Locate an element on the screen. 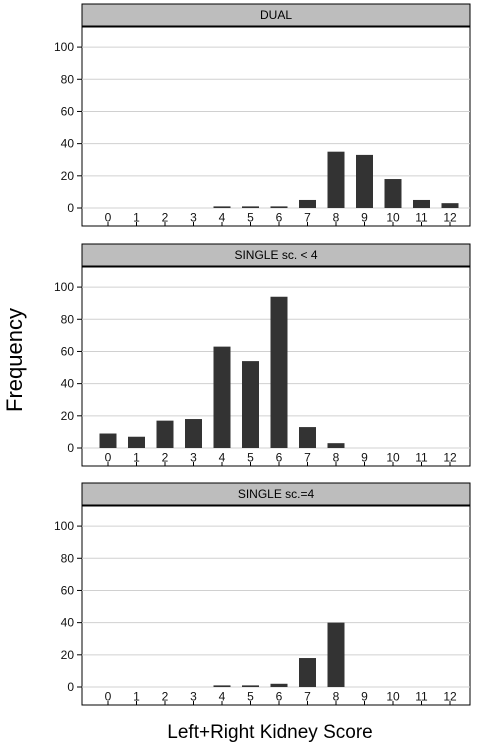 The width and height of the screenshot is (478, 750). panel-title: DUAL is located at coordinates (276, 15).